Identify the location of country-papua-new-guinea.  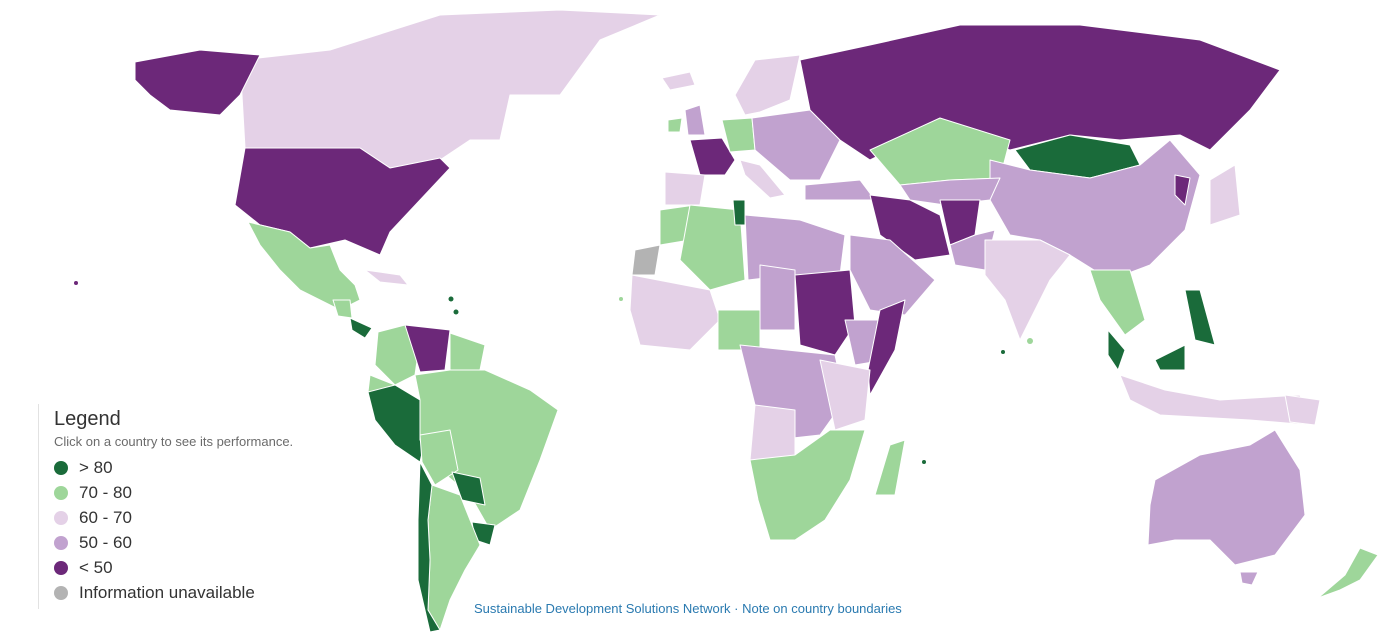
(1302, 410).